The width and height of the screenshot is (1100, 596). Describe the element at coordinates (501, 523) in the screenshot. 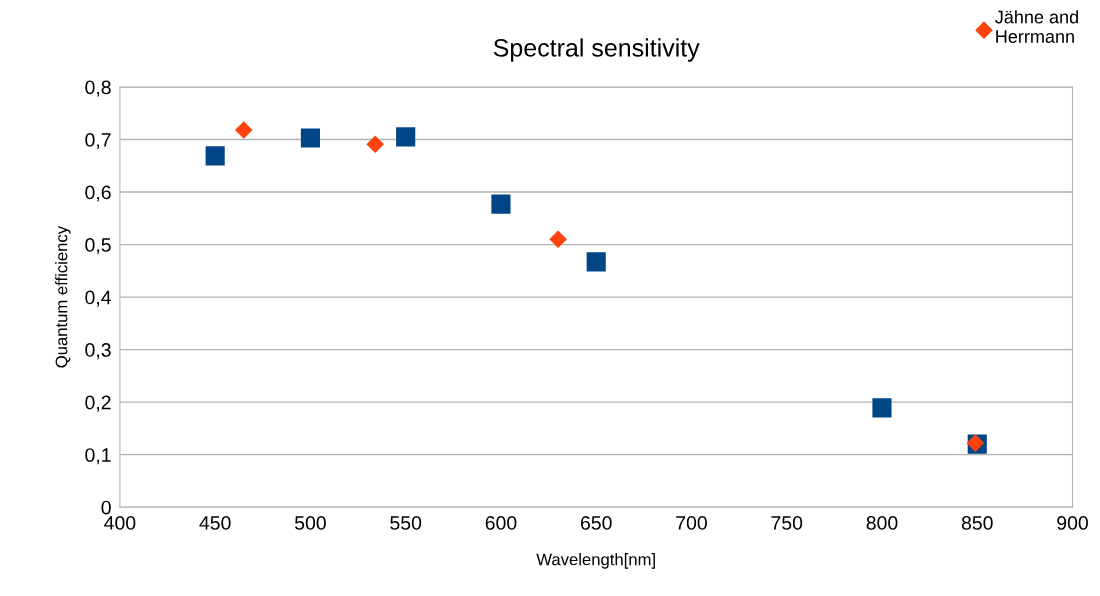

I see `x-tick-label: 600` at that location.